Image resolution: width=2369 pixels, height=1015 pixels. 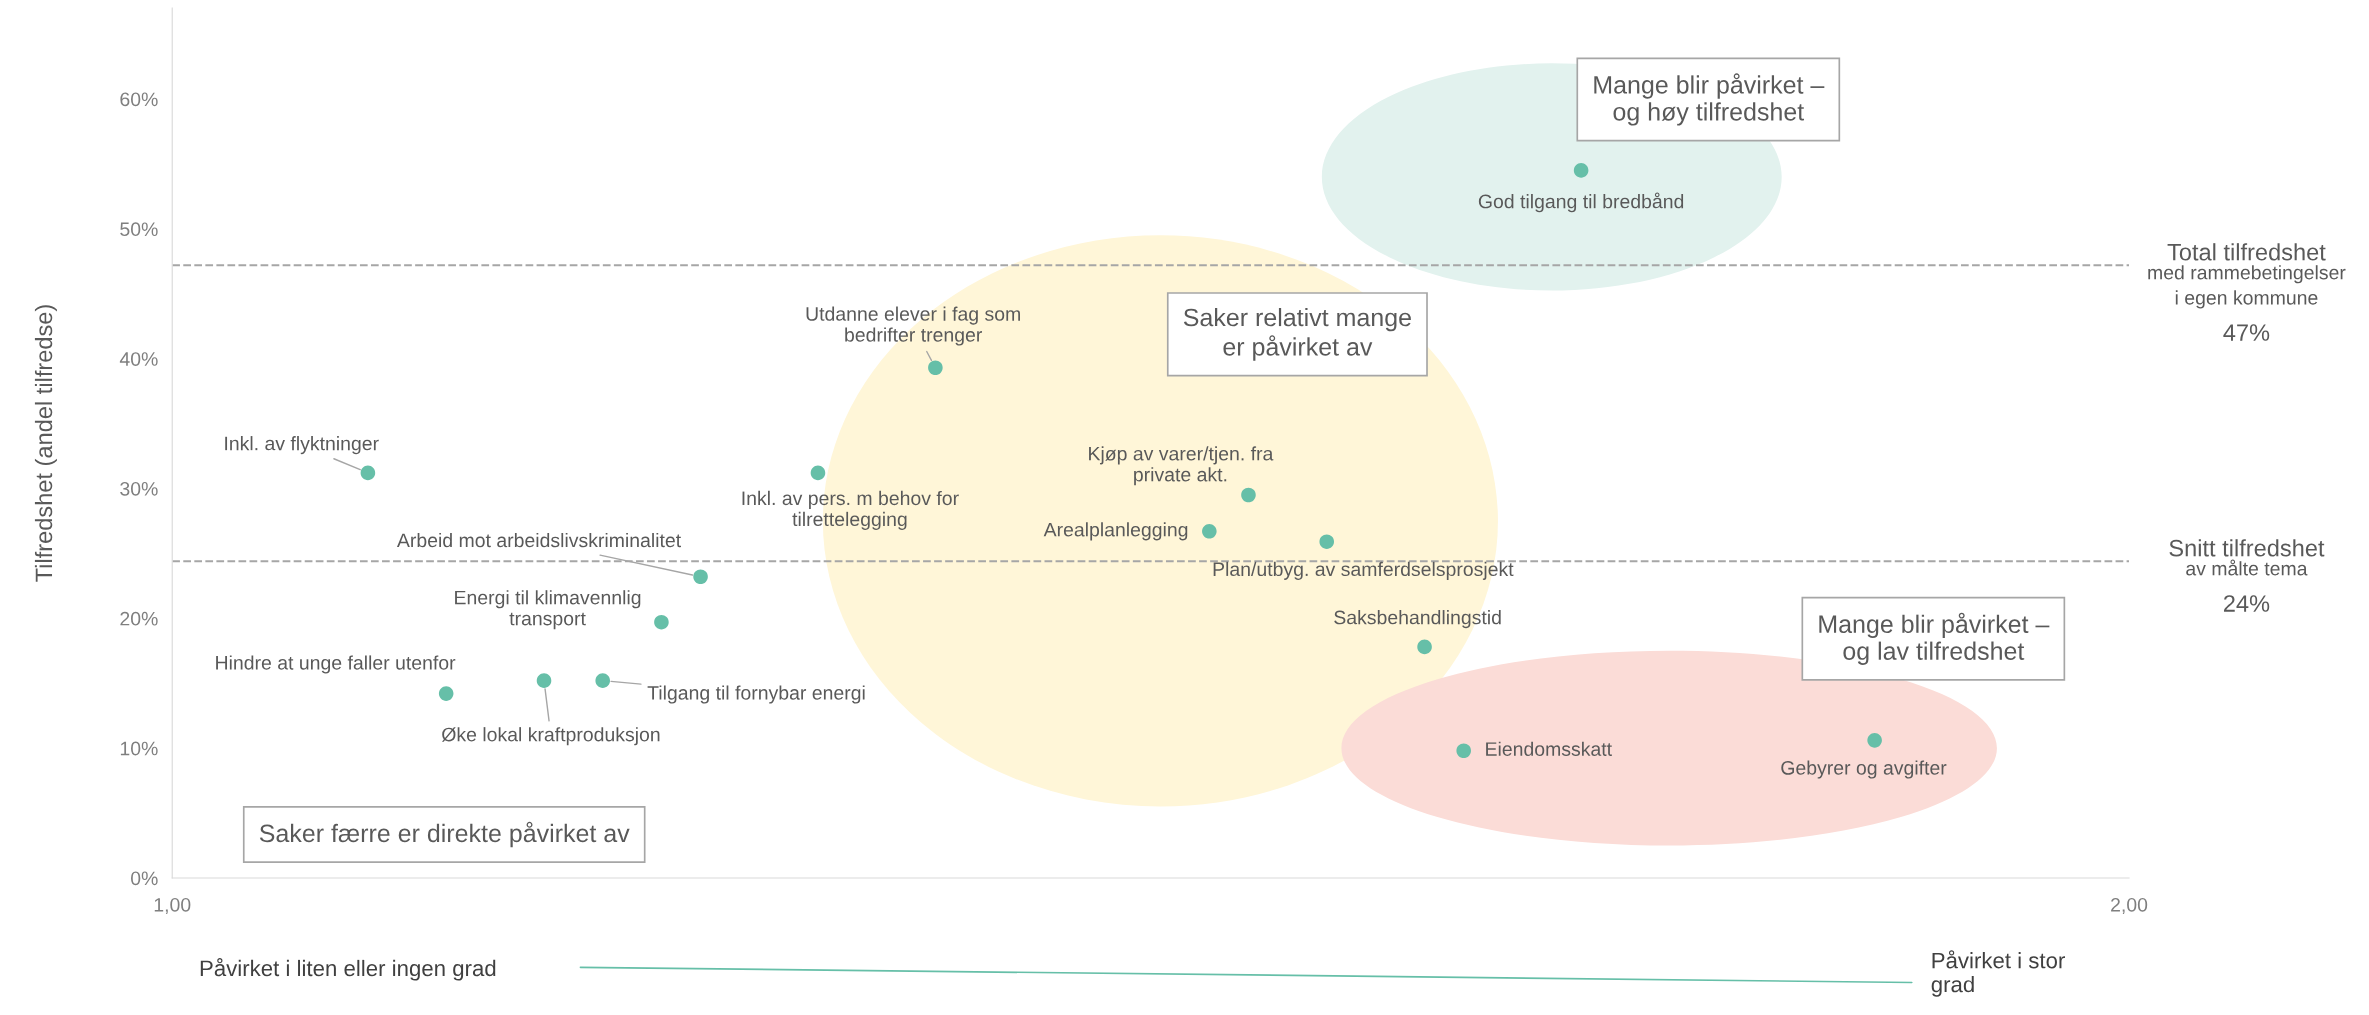 I want to click on annotation: Eiendomsskatt, so click(x=1549, y=748).